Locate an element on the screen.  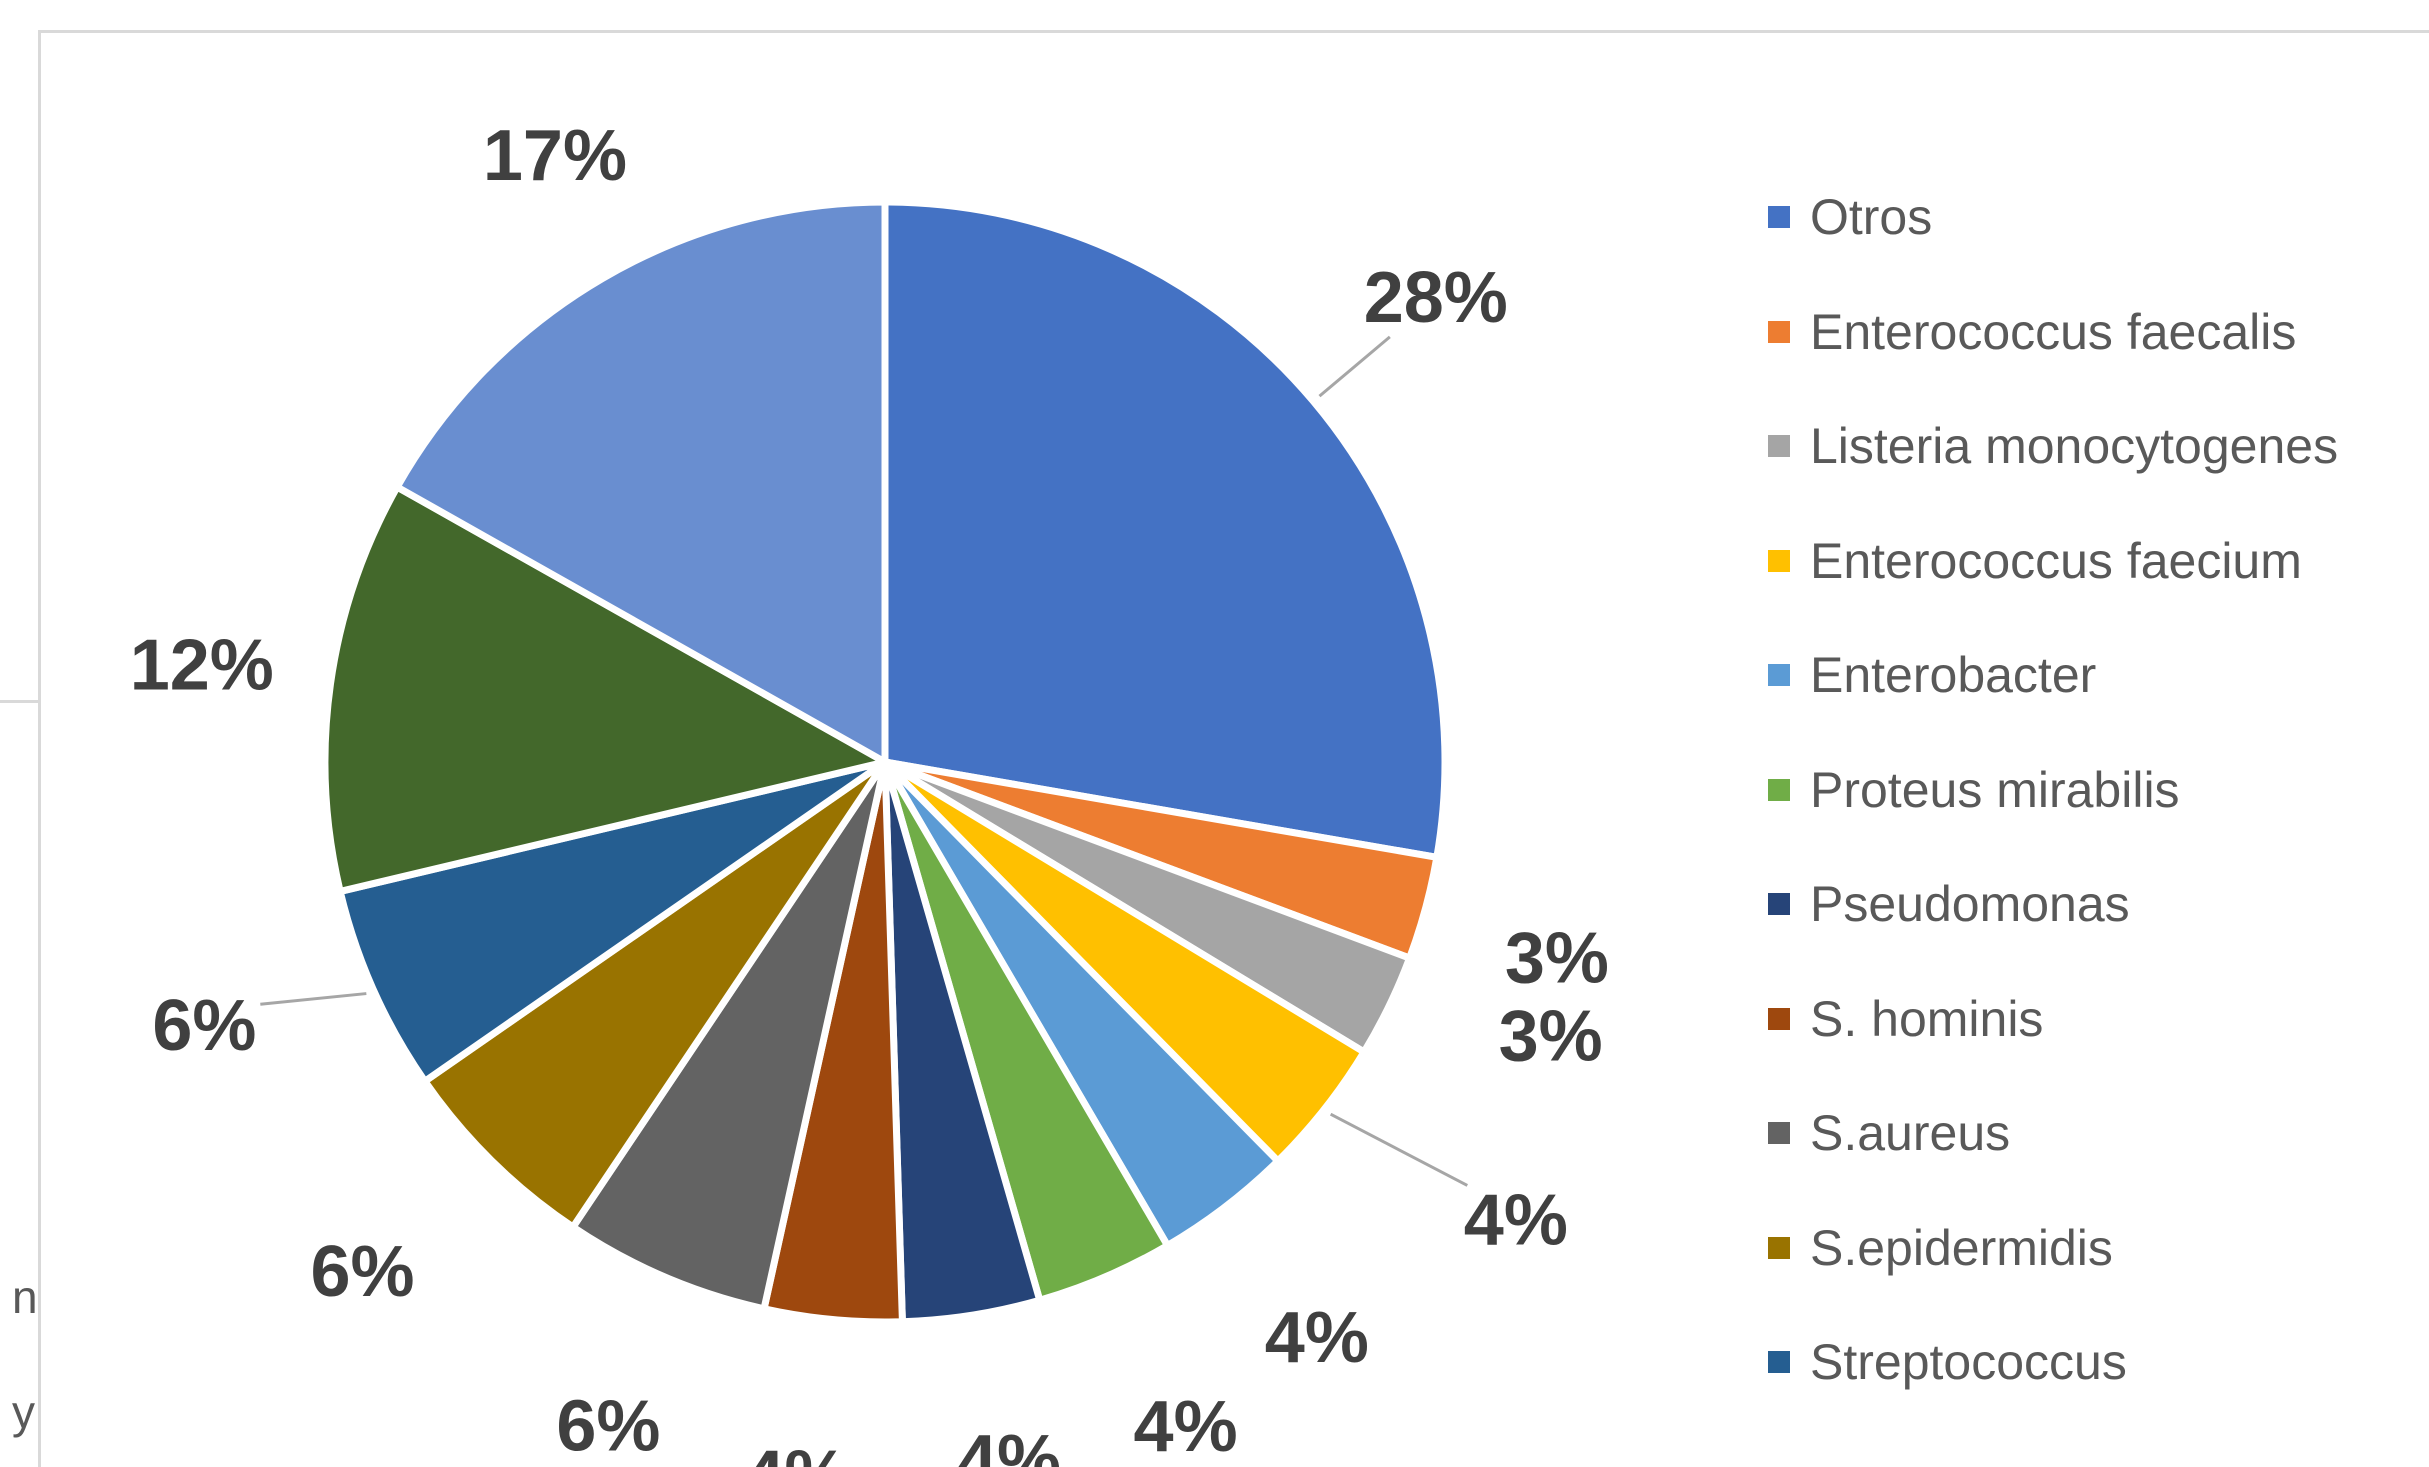
pie-slice-otros is located at coordinates (1165, 529).